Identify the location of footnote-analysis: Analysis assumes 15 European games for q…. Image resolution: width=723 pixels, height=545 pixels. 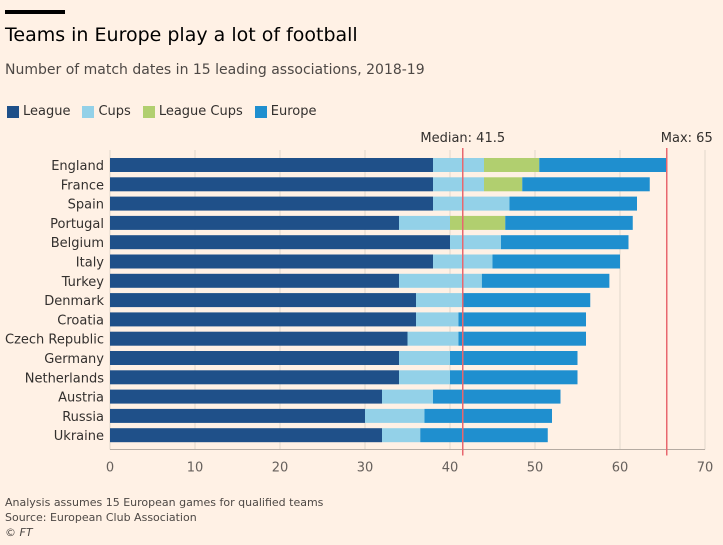
(164, 502).